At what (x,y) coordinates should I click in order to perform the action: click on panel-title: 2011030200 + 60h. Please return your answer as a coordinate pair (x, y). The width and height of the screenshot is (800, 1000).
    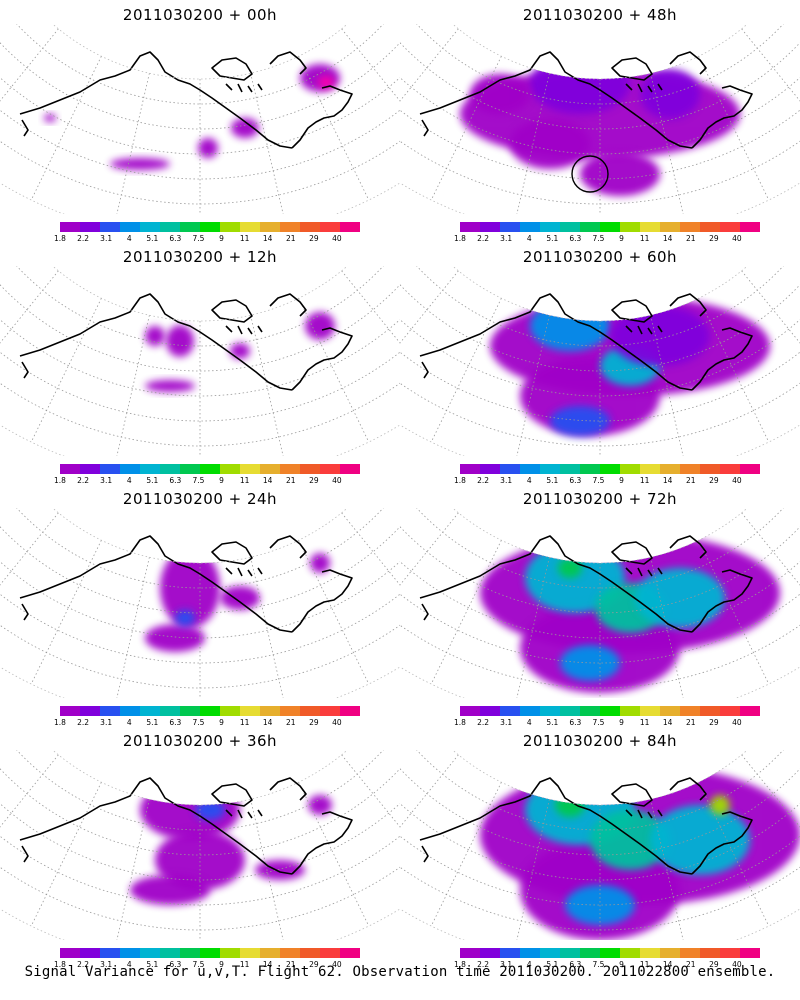
    Looking at the image, I should click on (600, 257).